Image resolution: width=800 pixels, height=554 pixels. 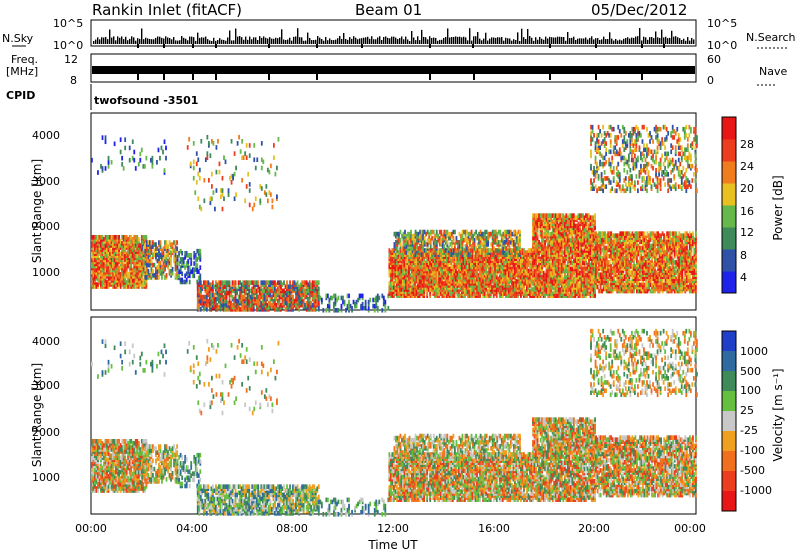 What do you see at coordinates (24, 59) in the screenshot?
I see `freq-label: Freq.` at bounding box center [24, 59].